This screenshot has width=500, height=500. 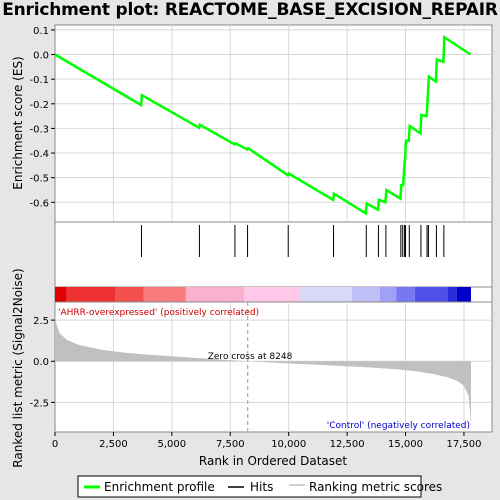 I want to click on es-y-tick-label: -0.6, so click(x=39, y=203).